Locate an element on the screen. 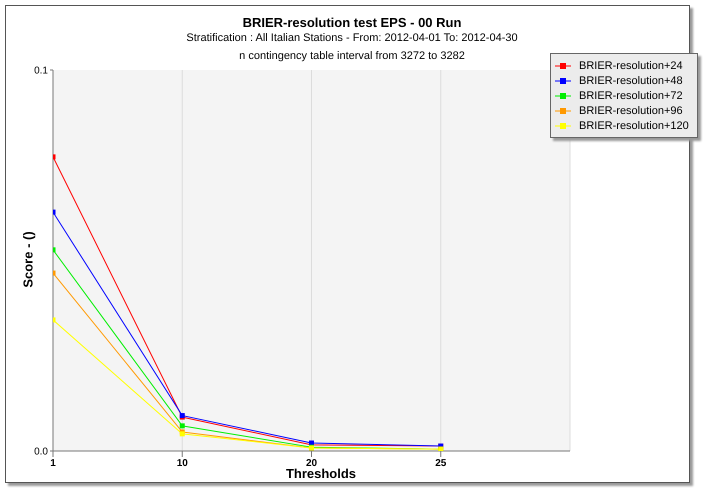 This screenshot has width=704, height=489. text: n contingency table interval from 3272 to 3282 is located at coordinates (352, 56).